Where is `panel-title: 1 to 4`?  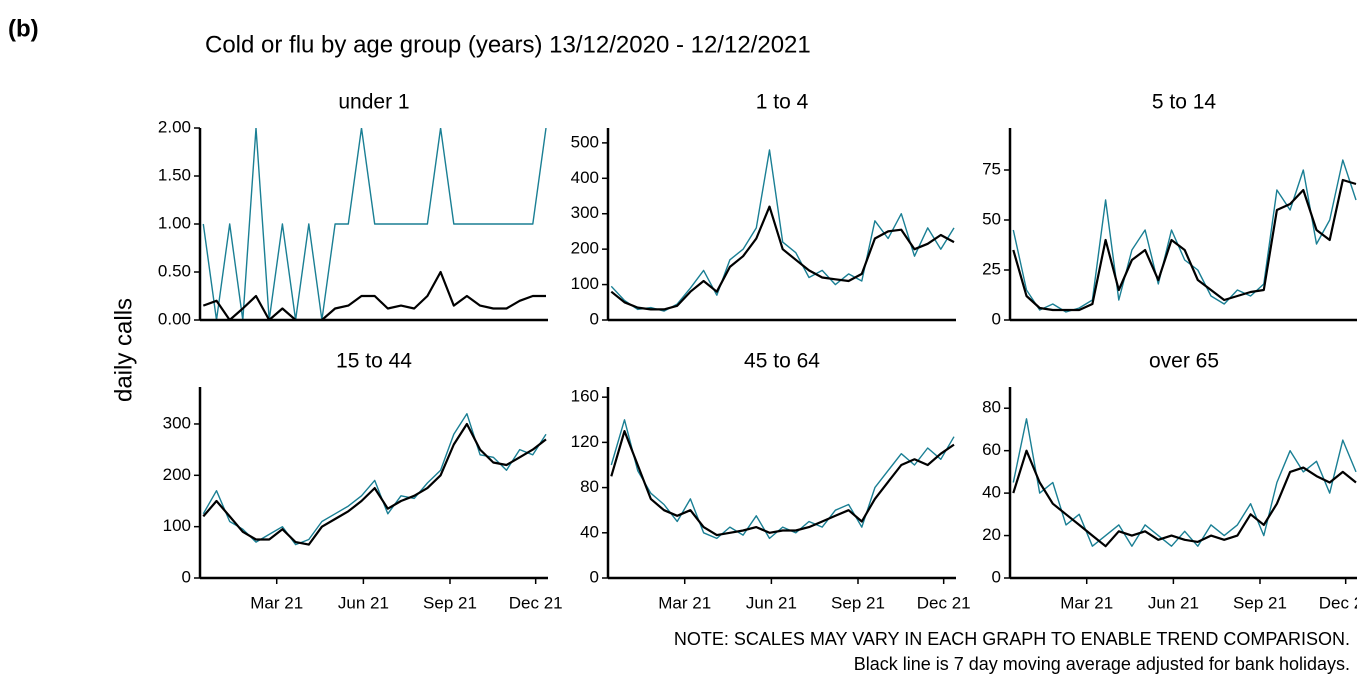
panel-title: 1 to 4 is located at coordinates (782, 102).